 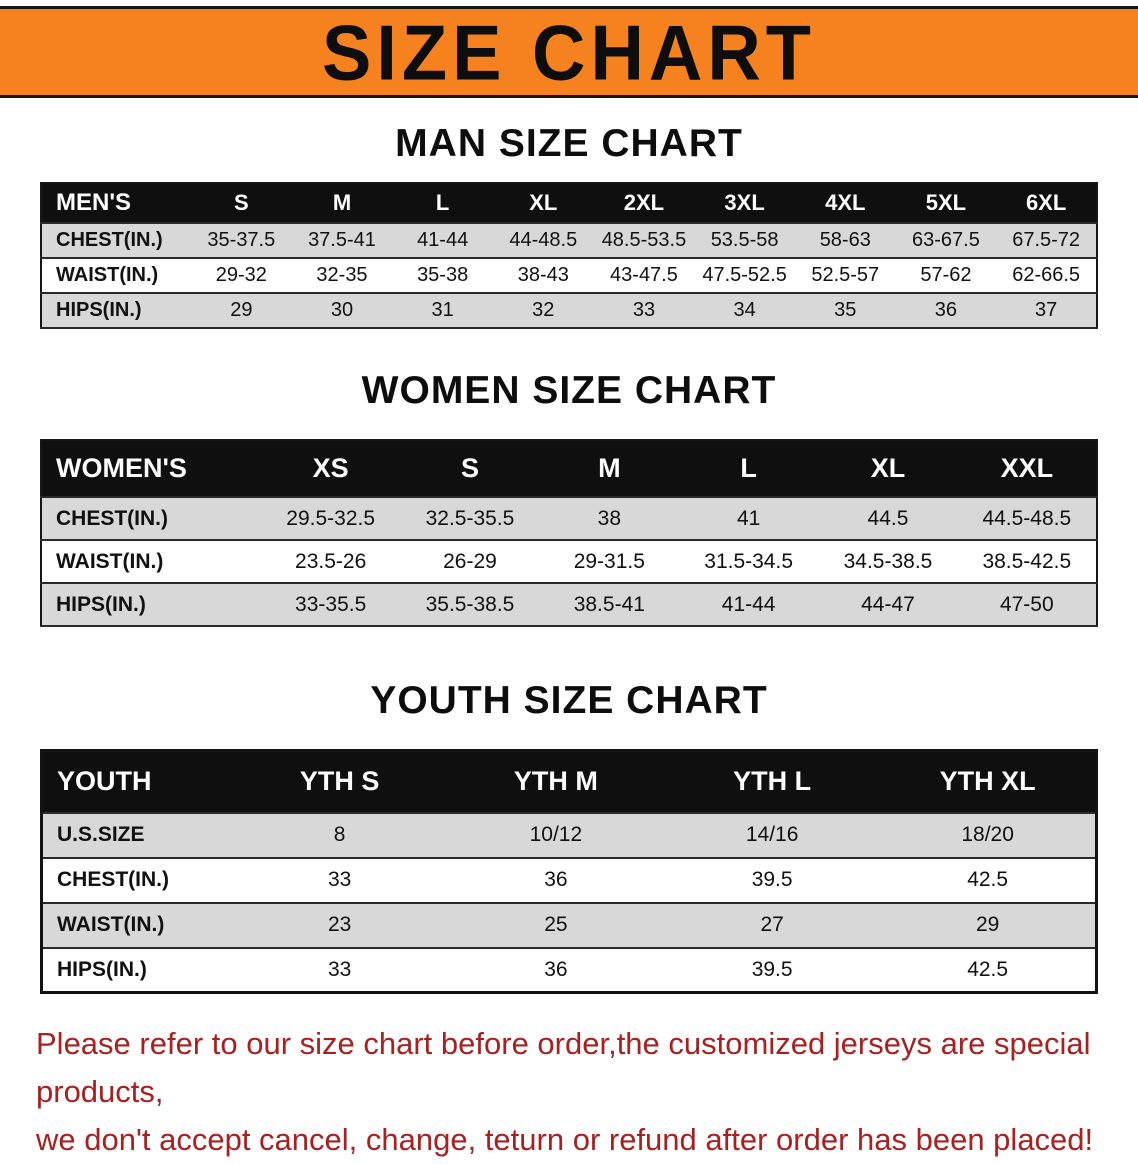 I want to click on men-section-heading: MAN SIZE CHART, so click(x=569, y=143).